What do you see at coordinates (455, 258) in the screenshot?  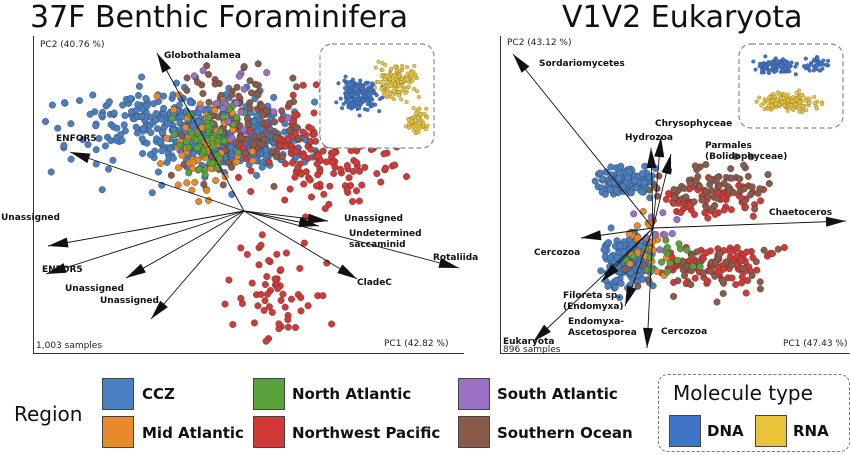 I see `loading-label-8: Rotaliida` at bounding box center [455, 258].